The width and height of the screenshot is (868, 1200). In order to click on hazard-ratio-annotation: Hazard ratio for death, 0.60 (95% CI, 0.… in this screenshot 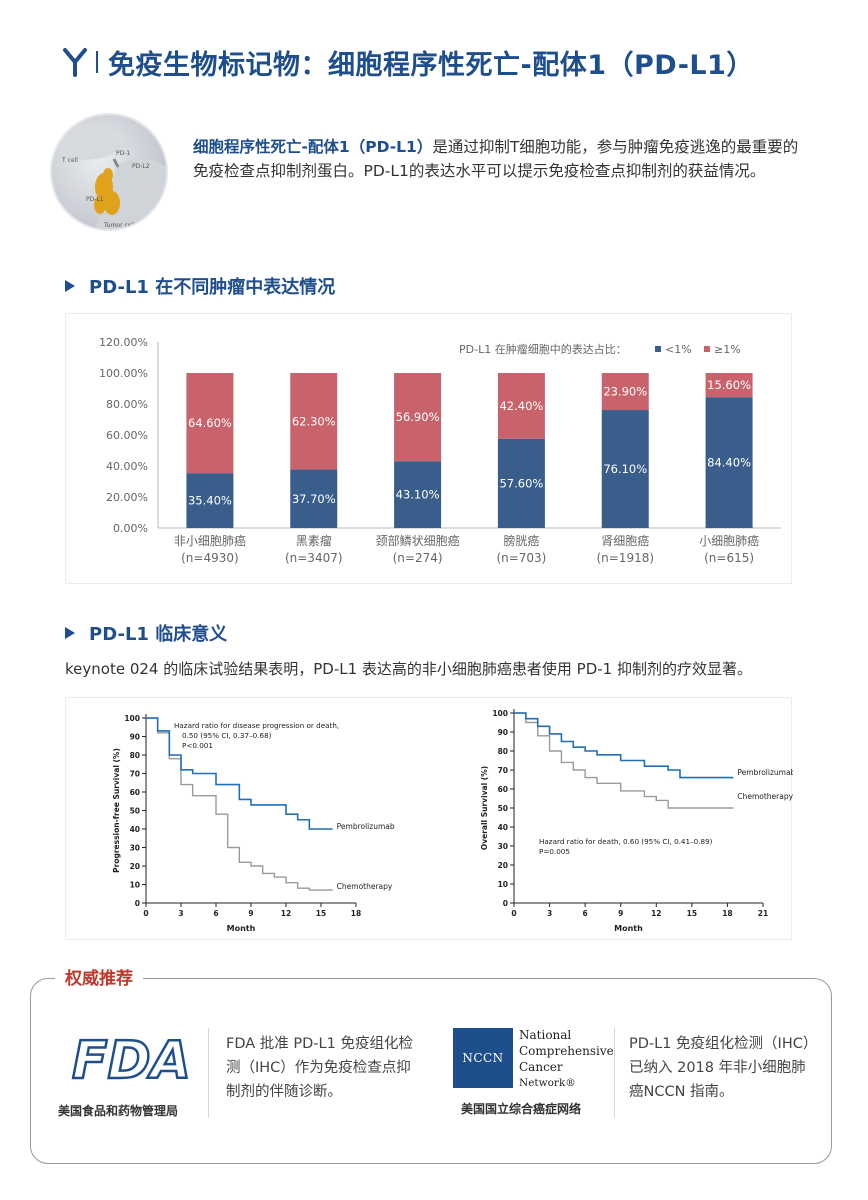, I will do `click(626, 841)`.